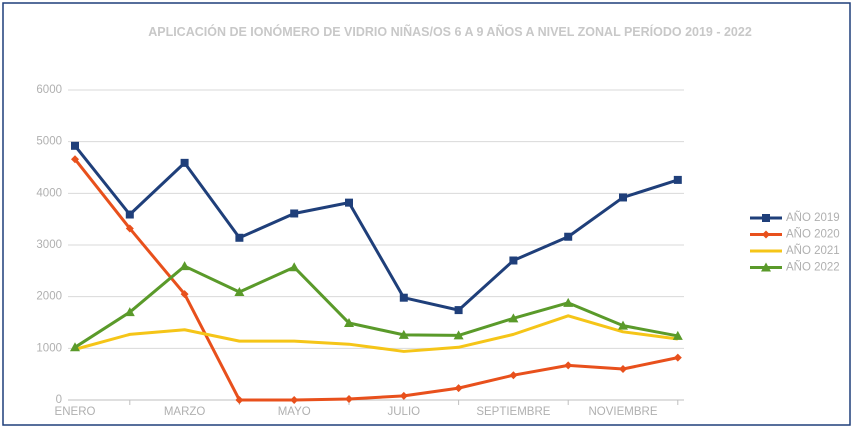  I want to click on y-tick-label: 3000, so click(49, 245).